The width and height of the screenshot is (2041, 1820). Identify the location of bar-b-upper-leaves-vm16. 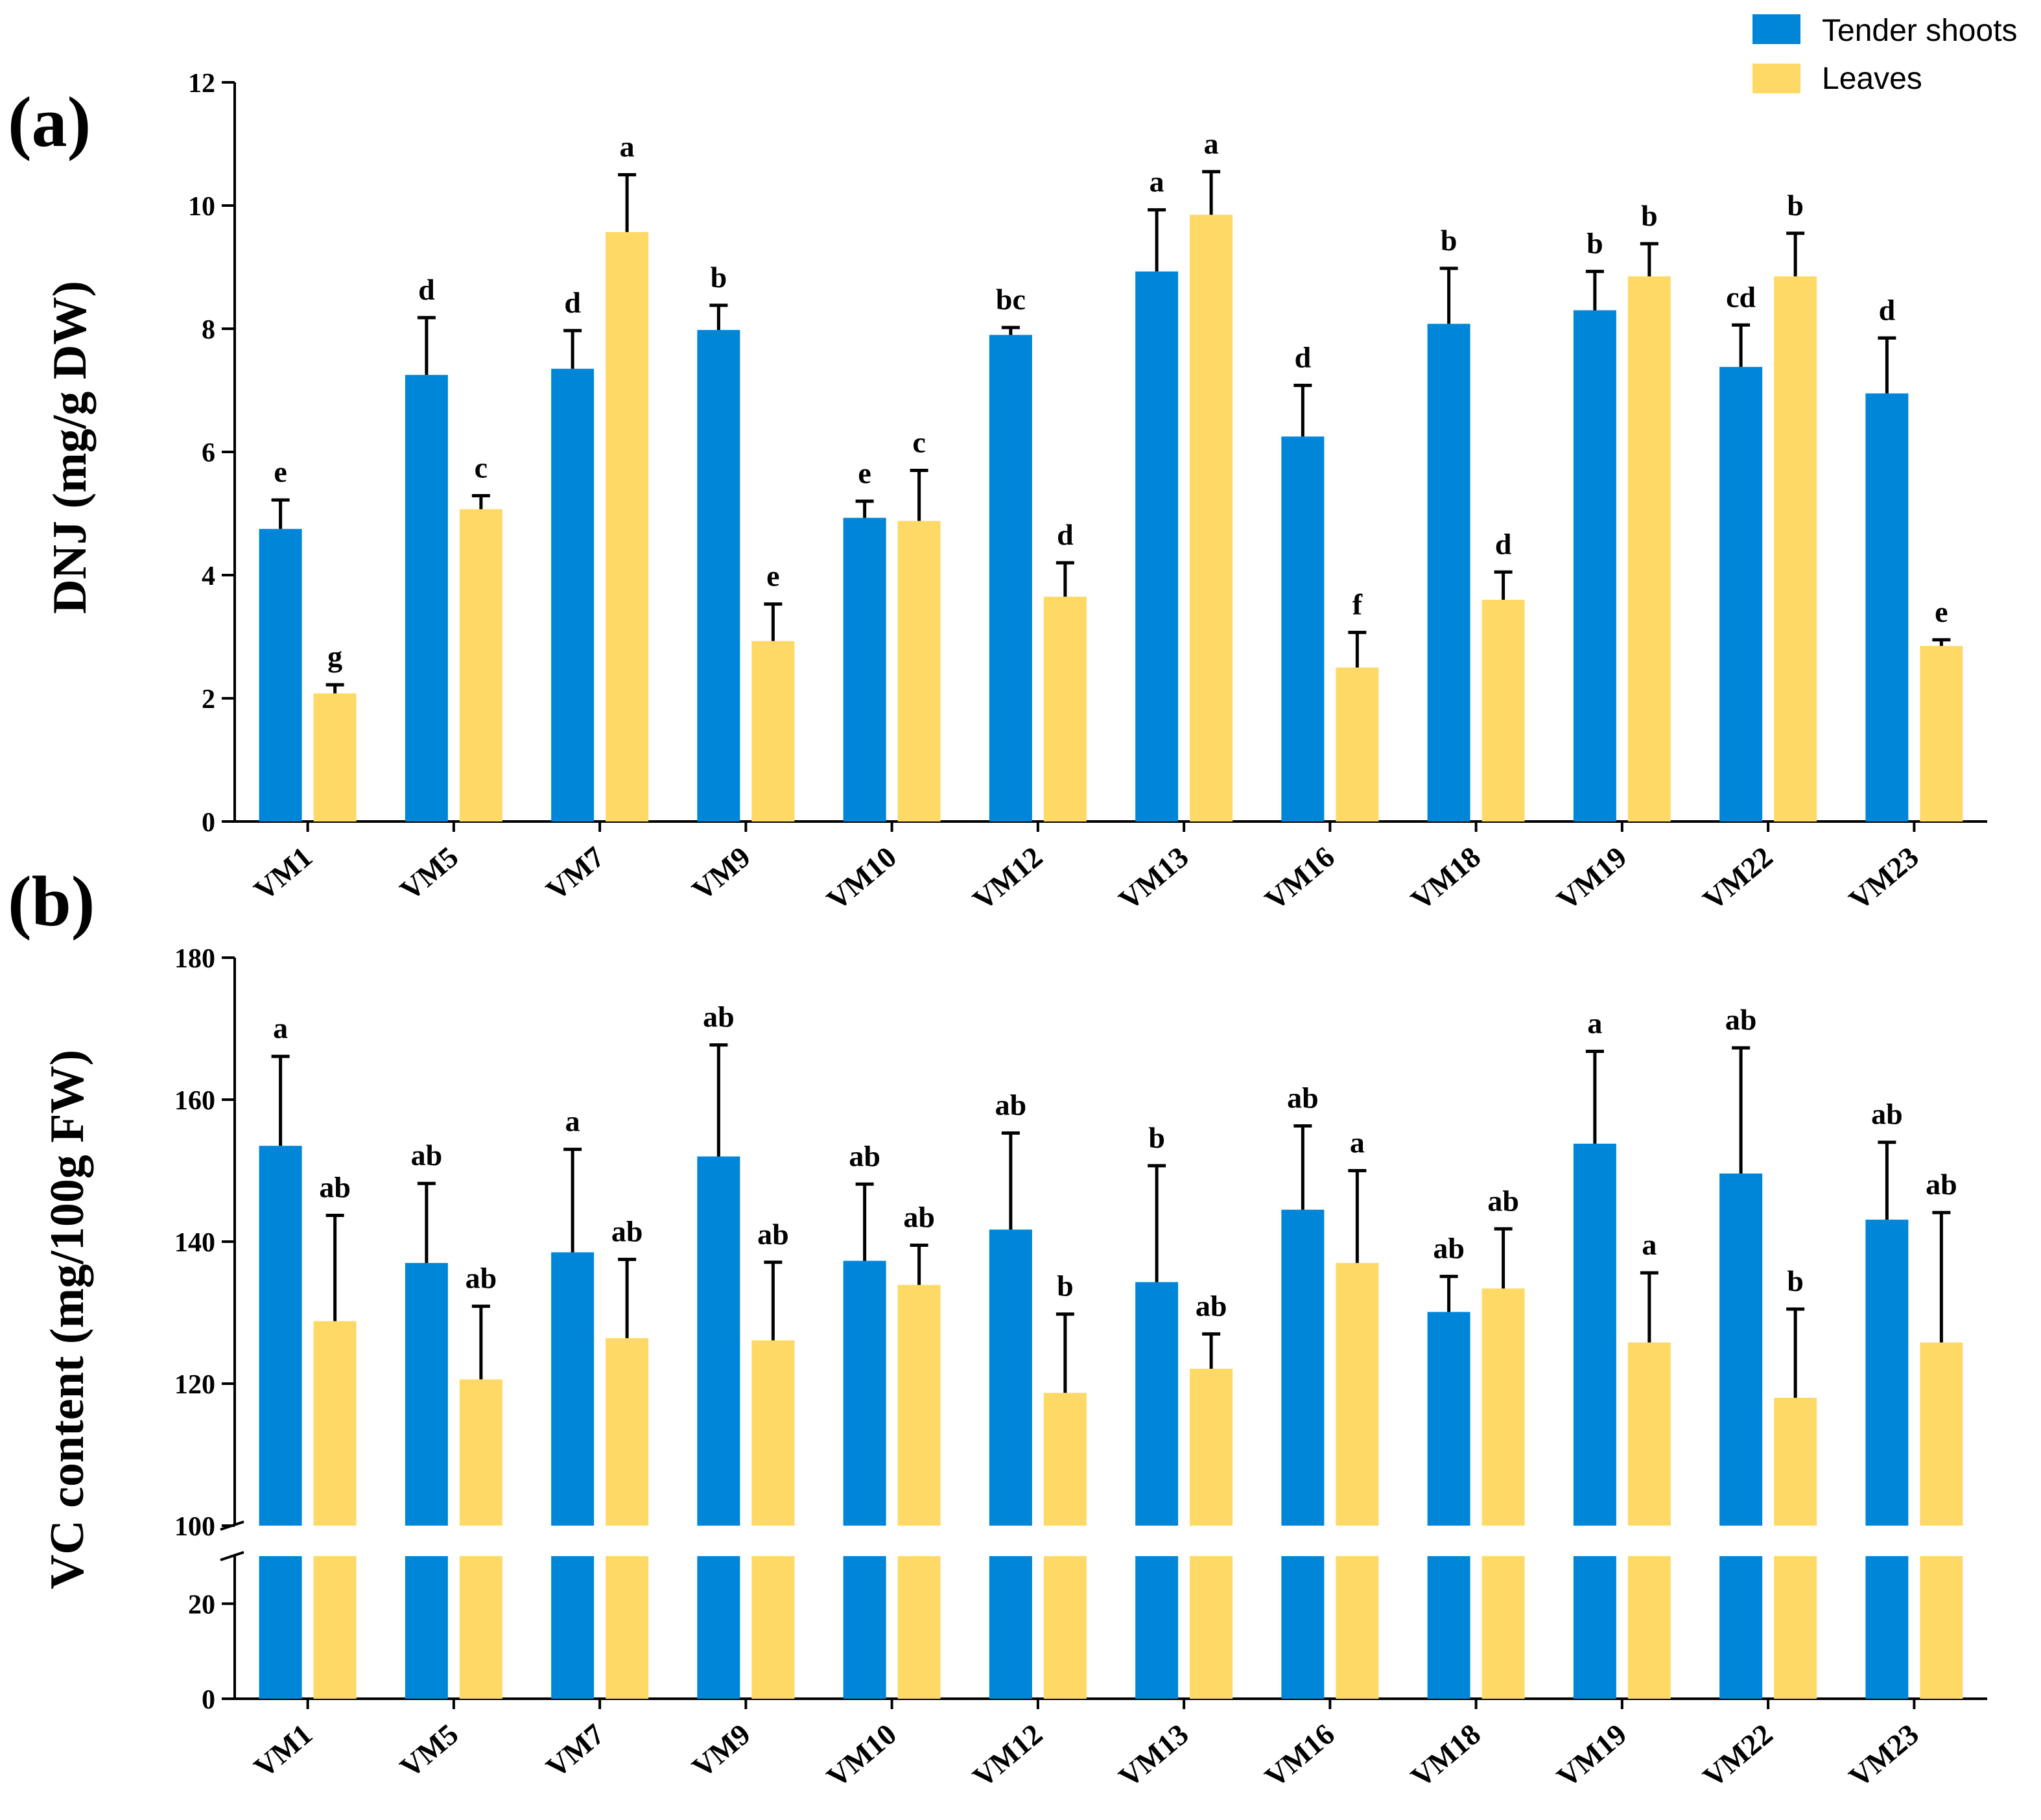
(1357, 1394).